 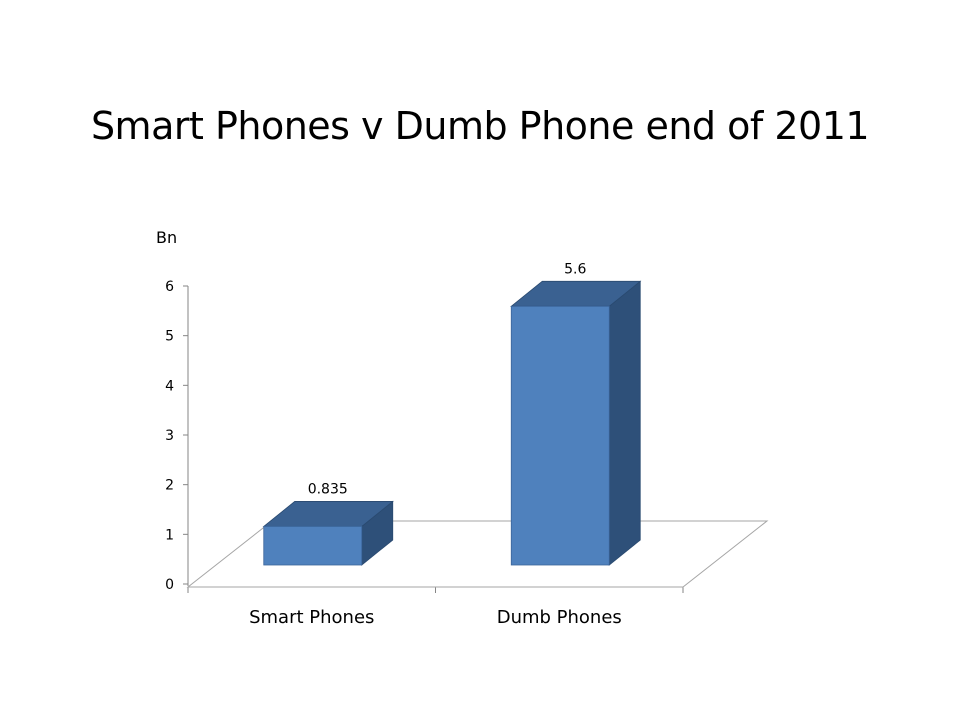 I want to click on y-tick-label: 0, so click(x=169, y=585).